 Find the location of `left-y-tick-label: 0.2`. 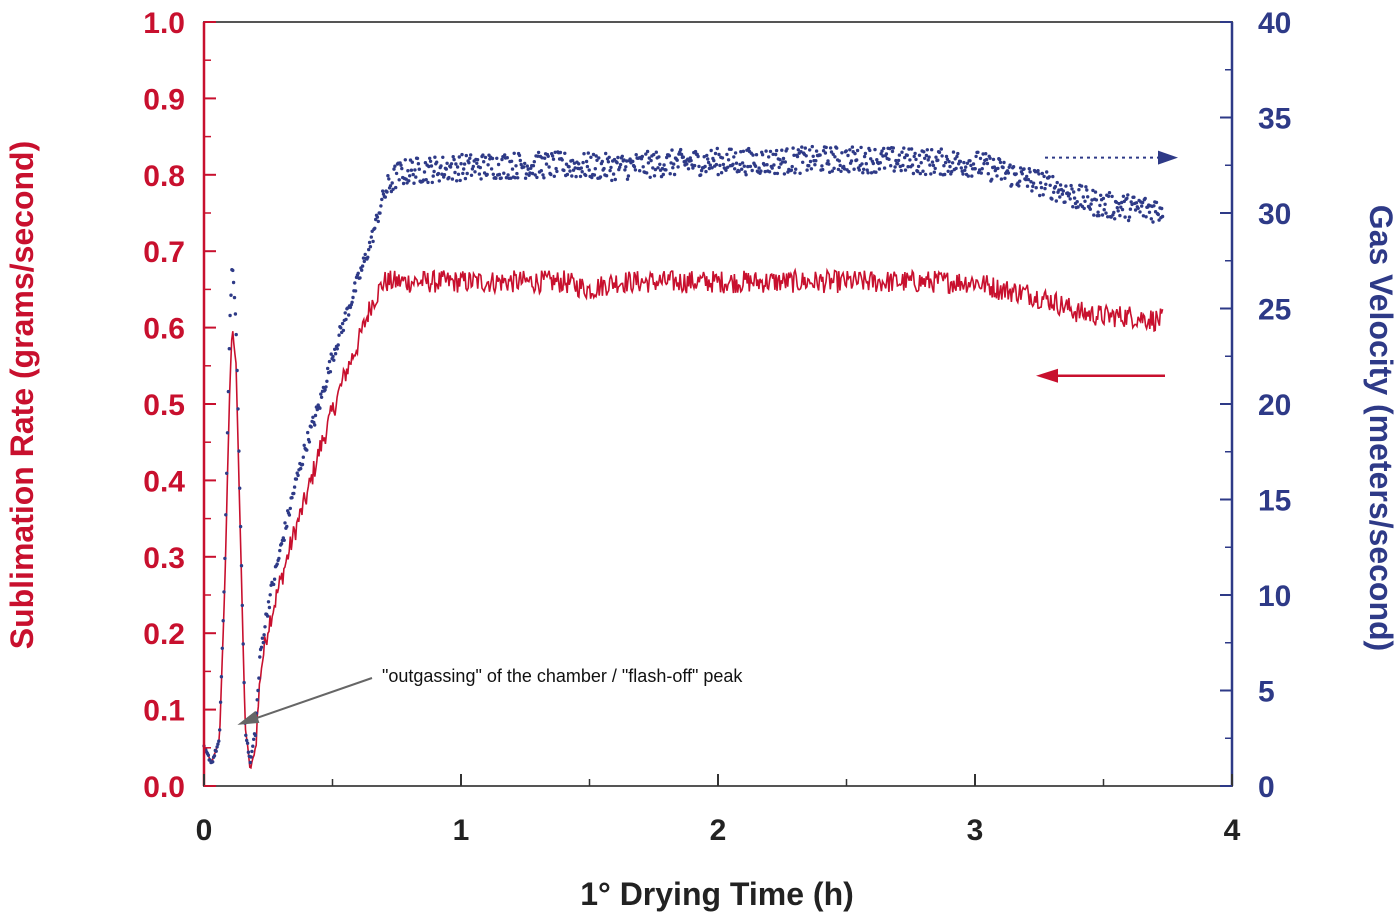

left-y-tick-label: 0.2 is located at coordinates (164, 634).